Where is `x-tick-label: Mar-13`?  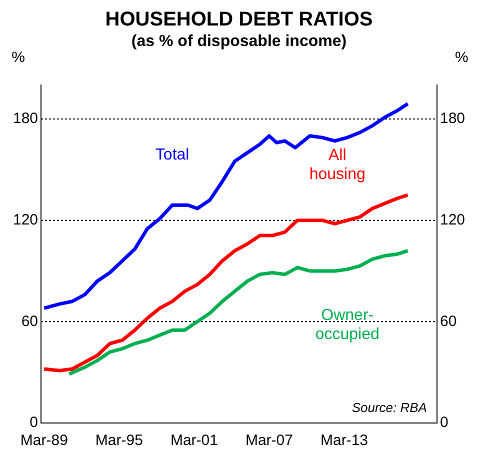 x-tick-label: Mar-13 is located at coordinates (344, 441).